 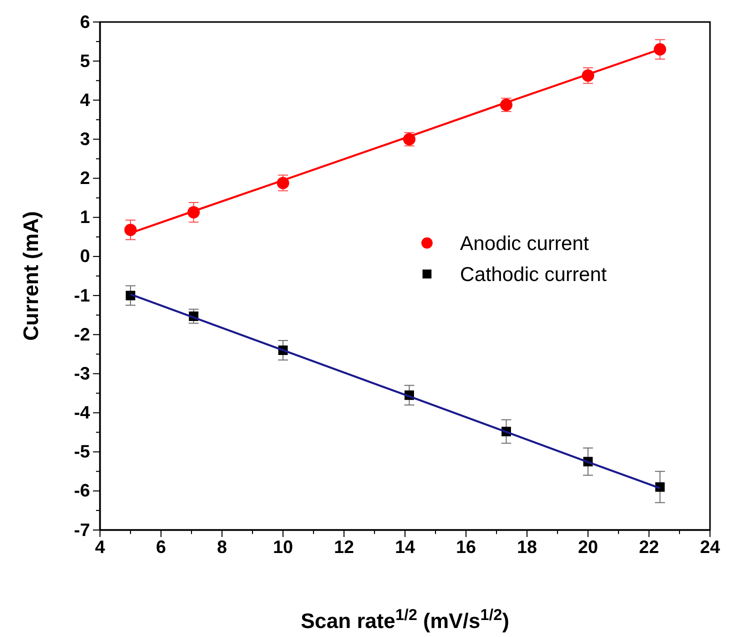 I want to click on y-tick-label: 4, so click(x=85, y=100).